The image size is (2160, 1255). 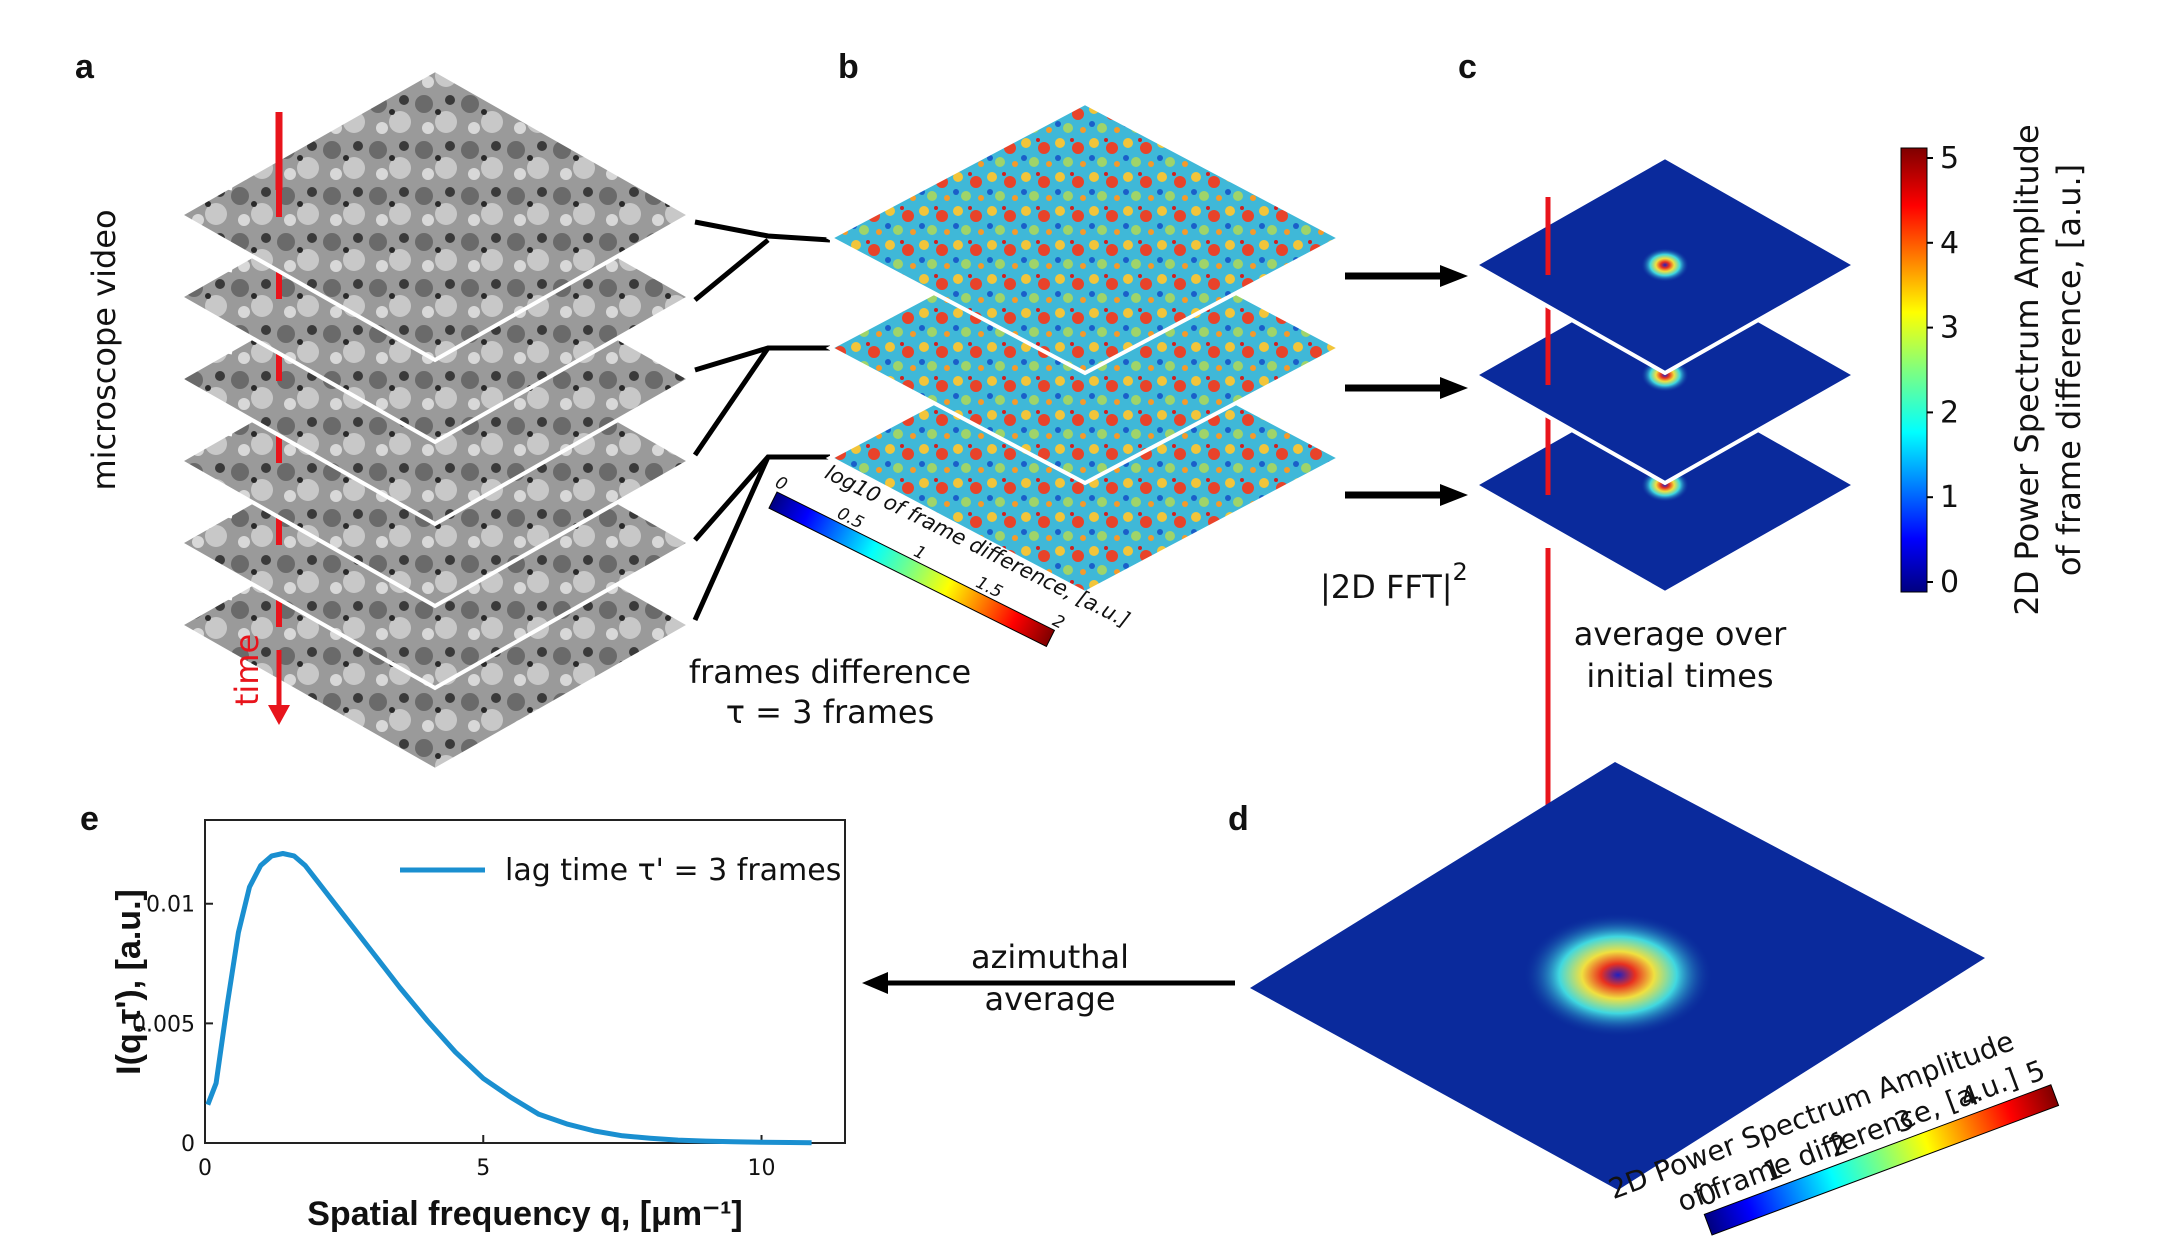 What do you see at coordinates (163, 1024) in the screenshot?
I see `y-tick-label: 0.005` at bounding box center [163, 1024].